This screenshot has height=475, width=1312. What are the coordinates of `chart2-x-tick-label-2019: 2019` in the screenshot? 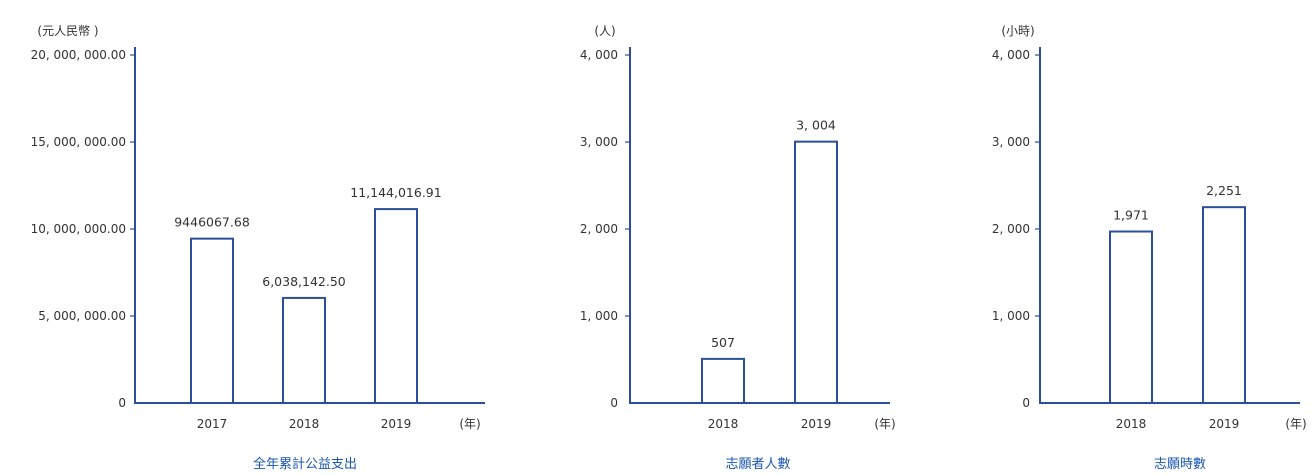 It's located at (816, 424).